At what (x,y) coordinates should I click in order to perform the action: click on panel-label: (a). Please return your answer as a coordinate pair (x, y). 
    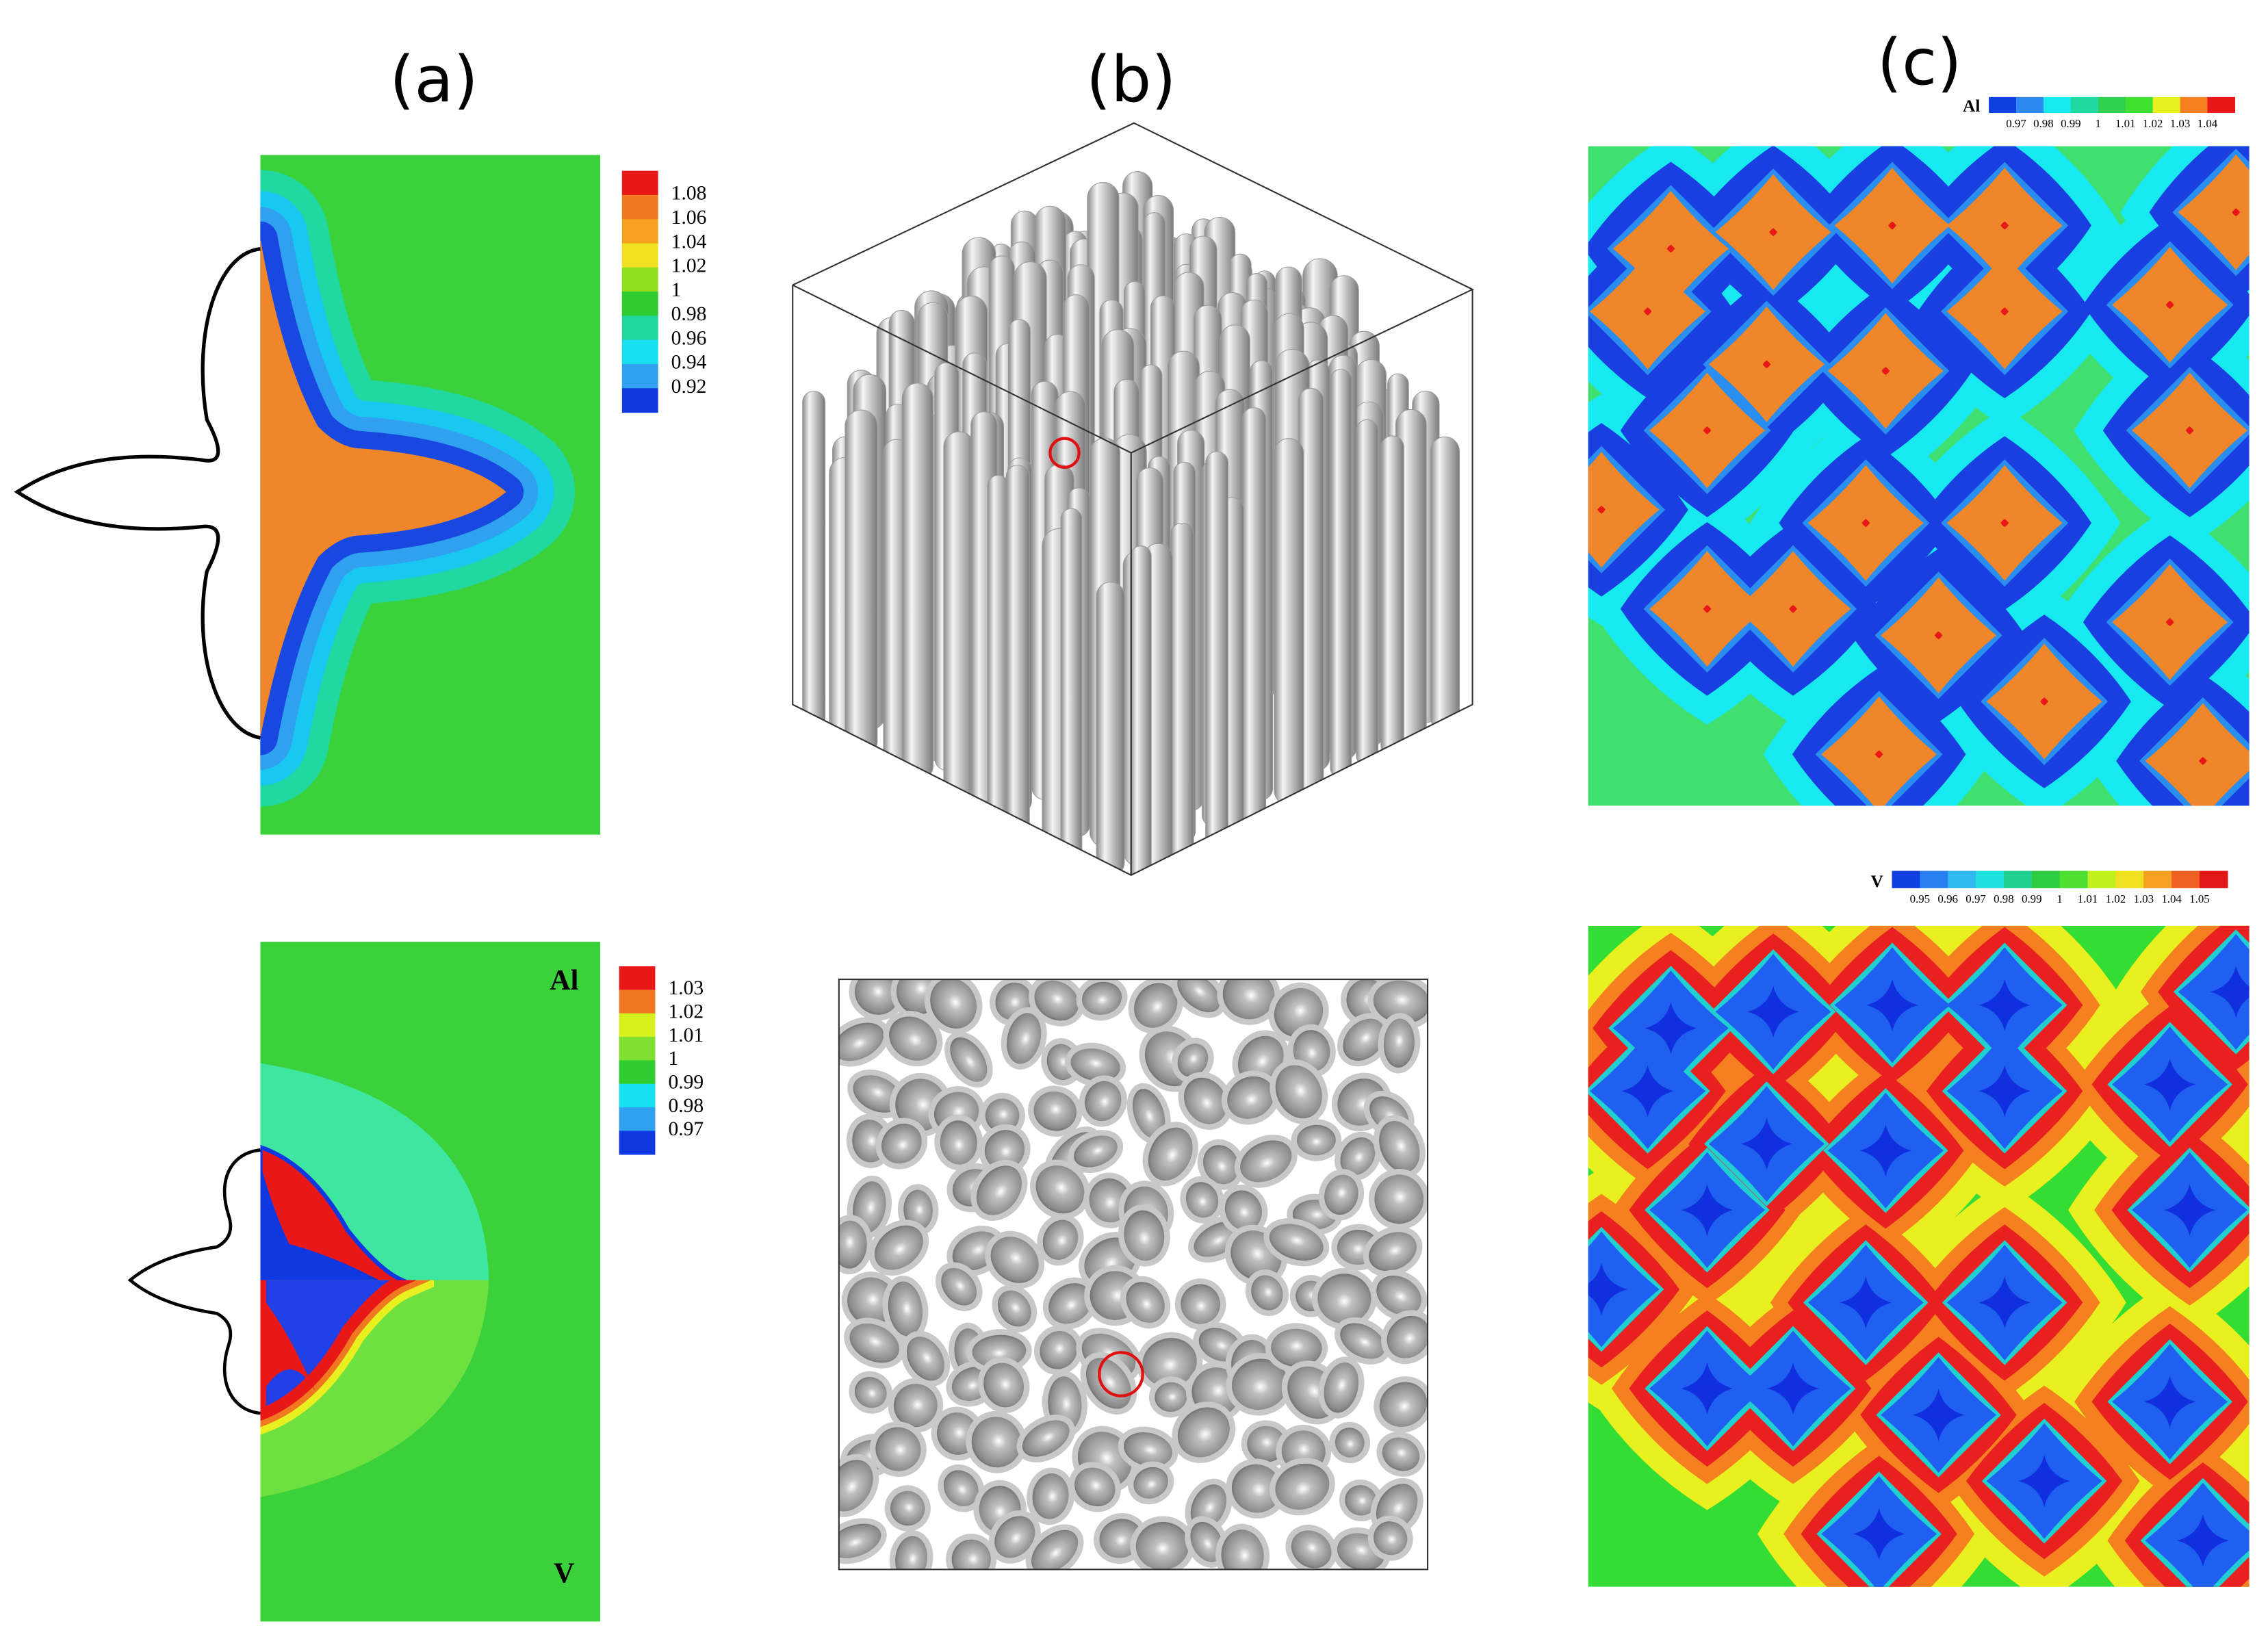
    Looking at the image, I should click on (433, 79).